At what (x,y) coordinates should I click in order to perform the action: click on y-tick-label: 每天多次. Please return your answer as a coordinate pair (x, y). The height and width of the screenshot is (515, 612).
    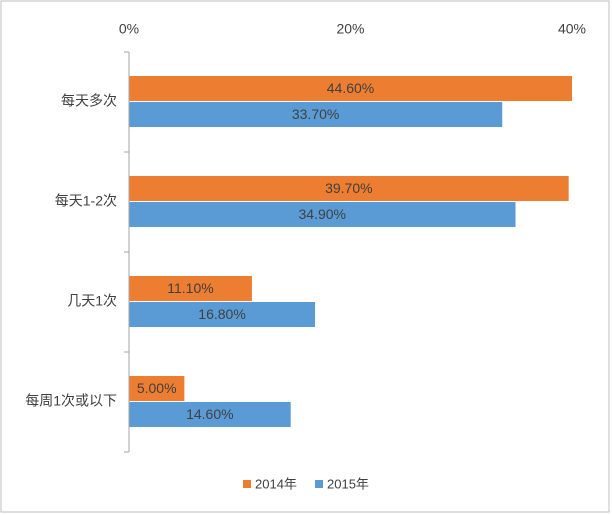
    Looking at the image, I should click on (89, 101).